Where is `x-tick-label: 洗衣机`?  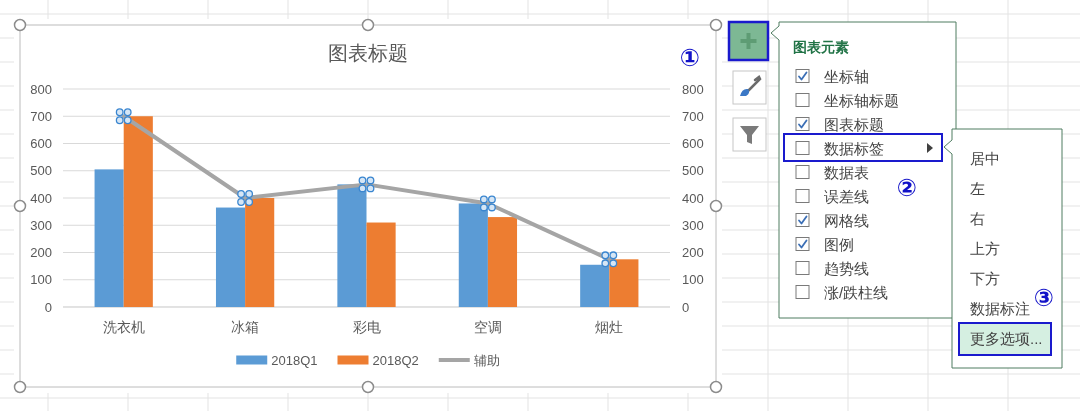
x-tick-label: 洗衣机 is located at coordinates (123, 327).